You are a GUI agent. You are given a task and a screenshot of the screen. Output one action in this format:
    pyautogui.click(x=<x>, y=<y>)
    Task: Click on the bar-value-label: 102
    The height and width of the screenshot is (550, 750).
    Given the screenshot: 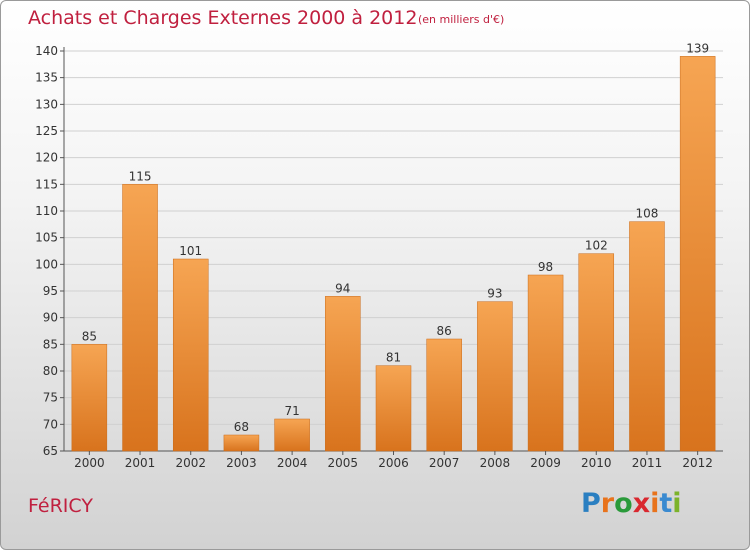 What is the action you would take?
    pyautogui.click(x=596, y=246)
    